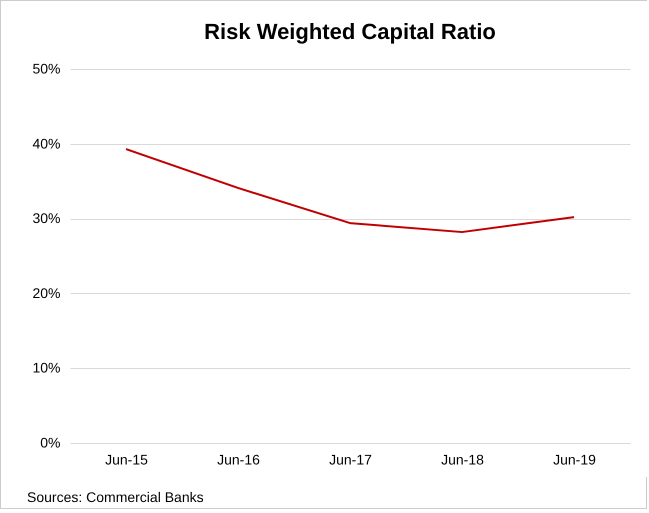  What do you see at coordinates (350, 191) in the screenshot?
I see `line-series` at bounding box center [350, 191].